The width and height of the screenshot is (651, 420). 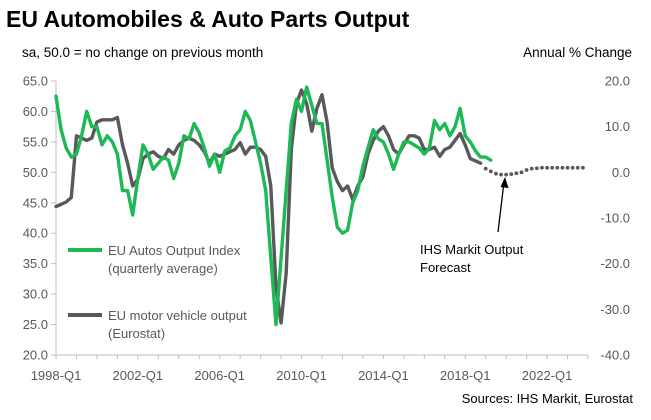 What do you see at coordinates (35, 294) in the screenshot?
I see `left-tick-label: 30.0` at bounding box center [35, 294].